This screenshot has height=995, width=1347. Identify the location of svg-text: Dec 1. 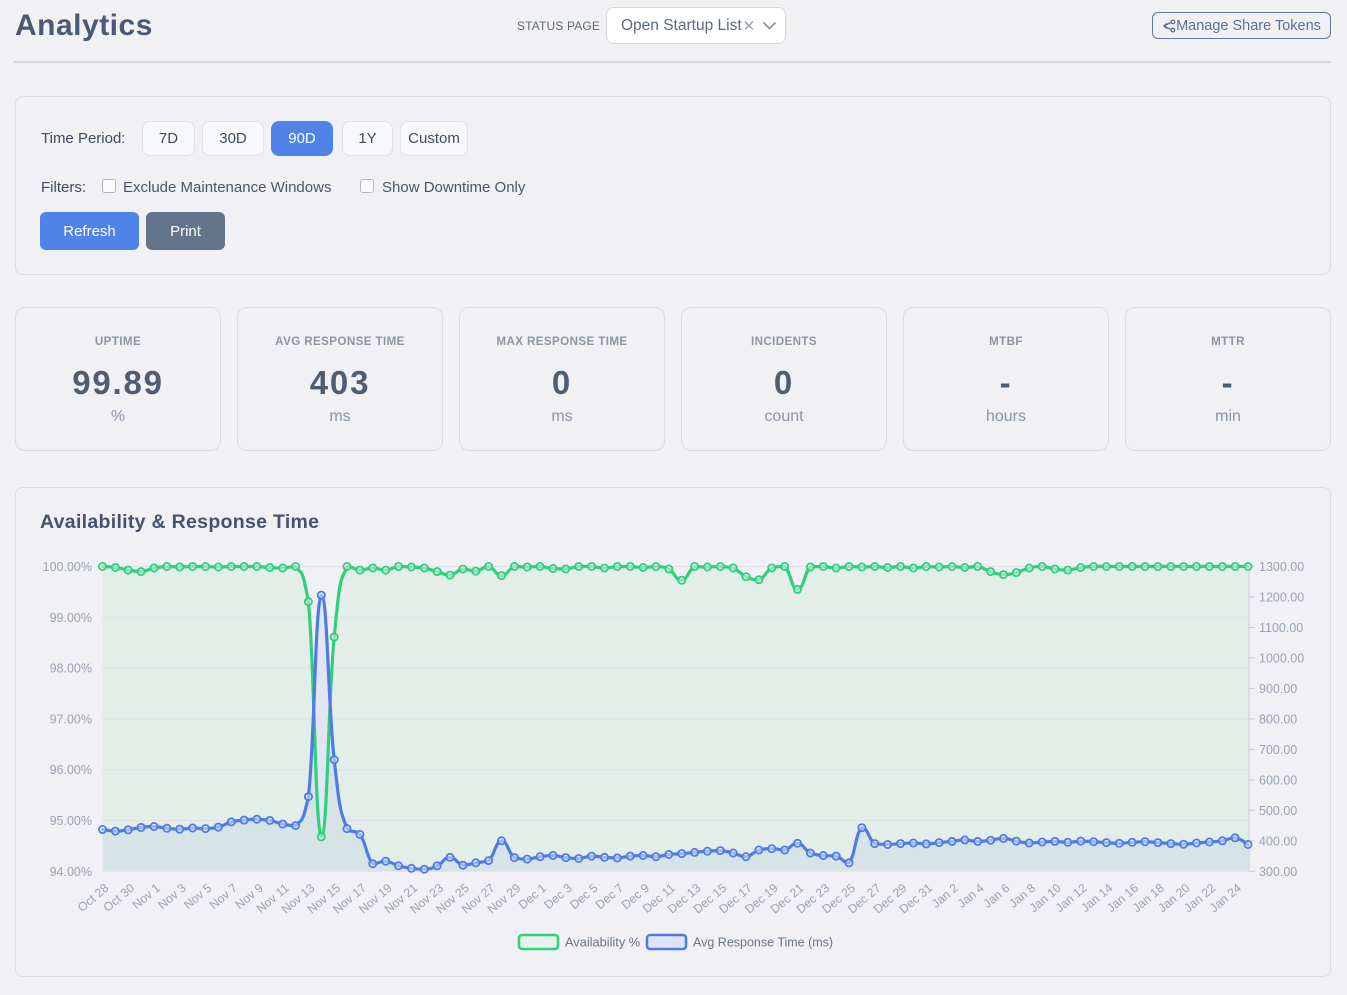
(533, 896).